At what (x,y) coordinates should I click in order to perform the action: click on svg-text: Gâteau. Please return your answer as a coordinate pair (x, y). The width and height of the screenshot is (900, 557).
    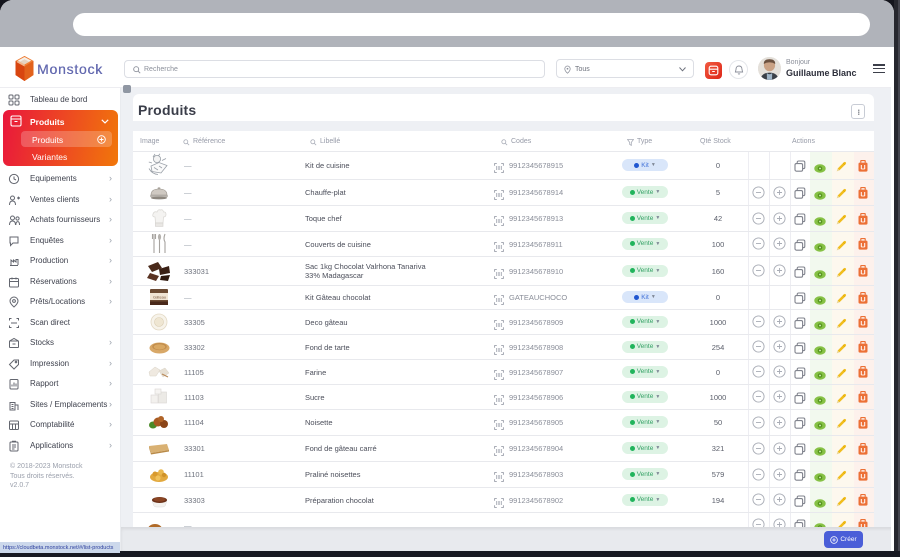
    Looking at the image, I should click on (159, 297).